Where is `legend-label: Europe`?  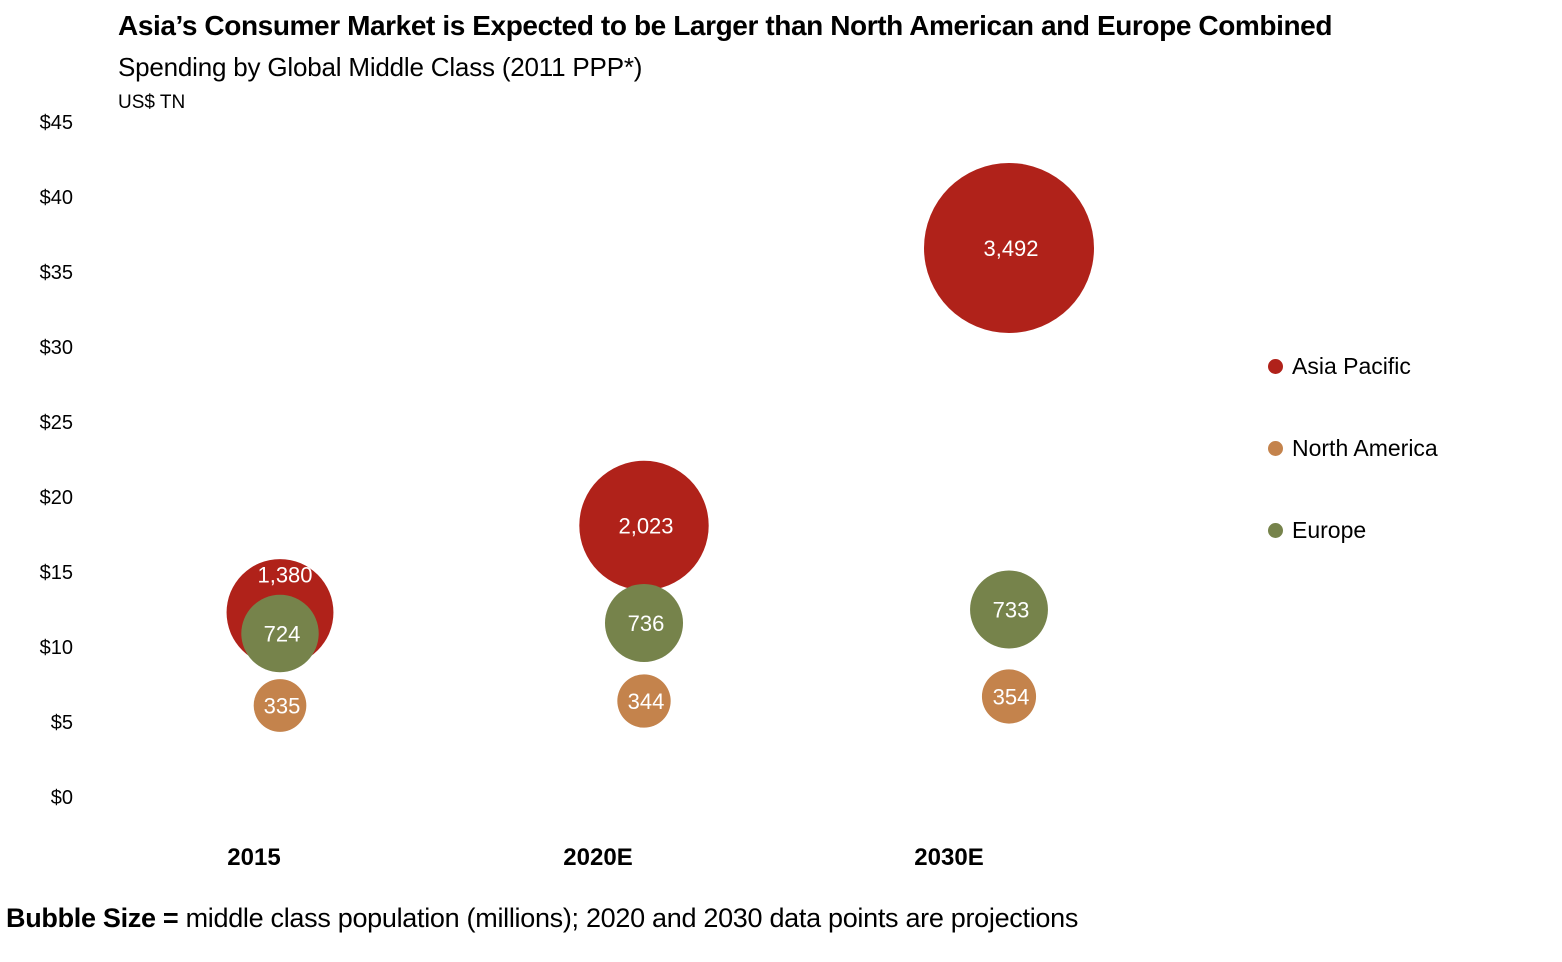 legend-label: Europe is located at coordinates (1329, 529).